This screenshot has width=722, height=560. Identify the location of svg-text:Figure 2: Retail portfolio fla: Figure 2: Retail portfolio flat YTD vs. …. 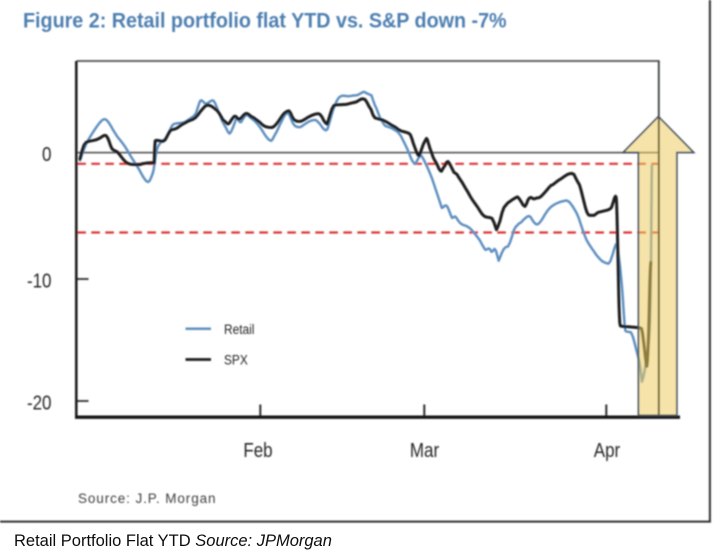
(265, 21).